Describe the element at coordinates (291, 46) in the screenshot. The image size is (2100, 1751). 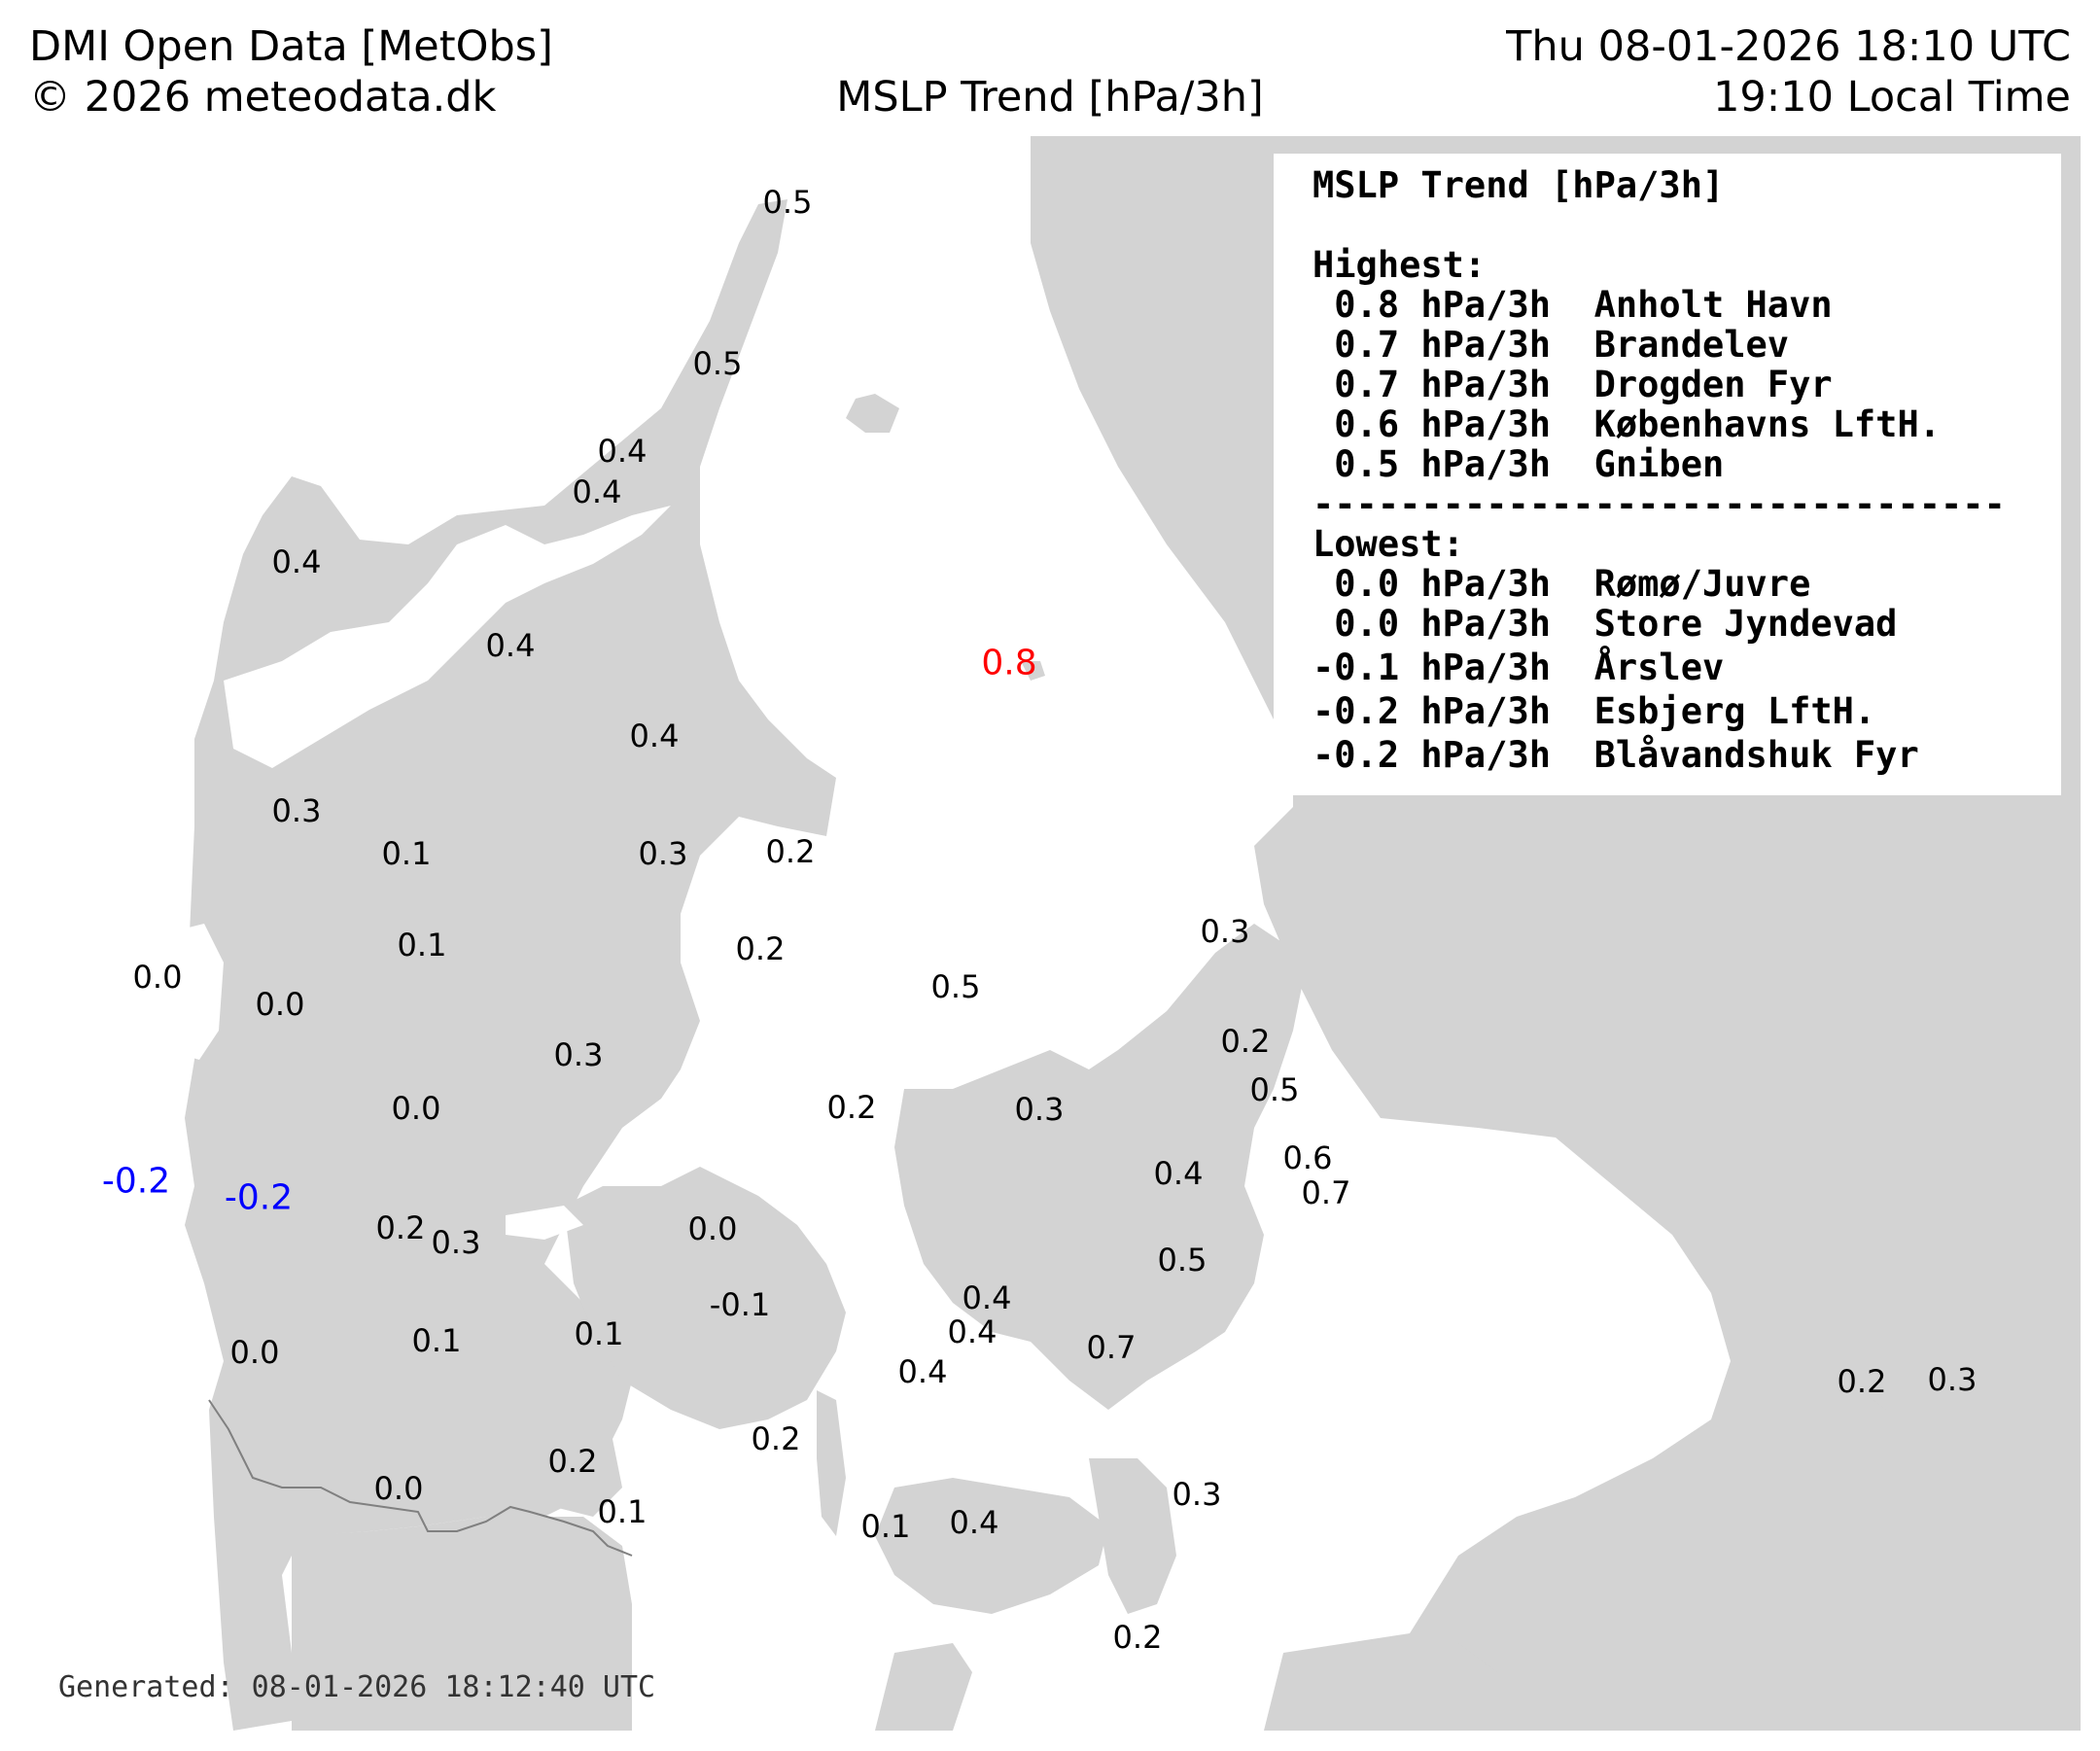
I see `source-title: DMI Open Data [MetObs]` at that location.